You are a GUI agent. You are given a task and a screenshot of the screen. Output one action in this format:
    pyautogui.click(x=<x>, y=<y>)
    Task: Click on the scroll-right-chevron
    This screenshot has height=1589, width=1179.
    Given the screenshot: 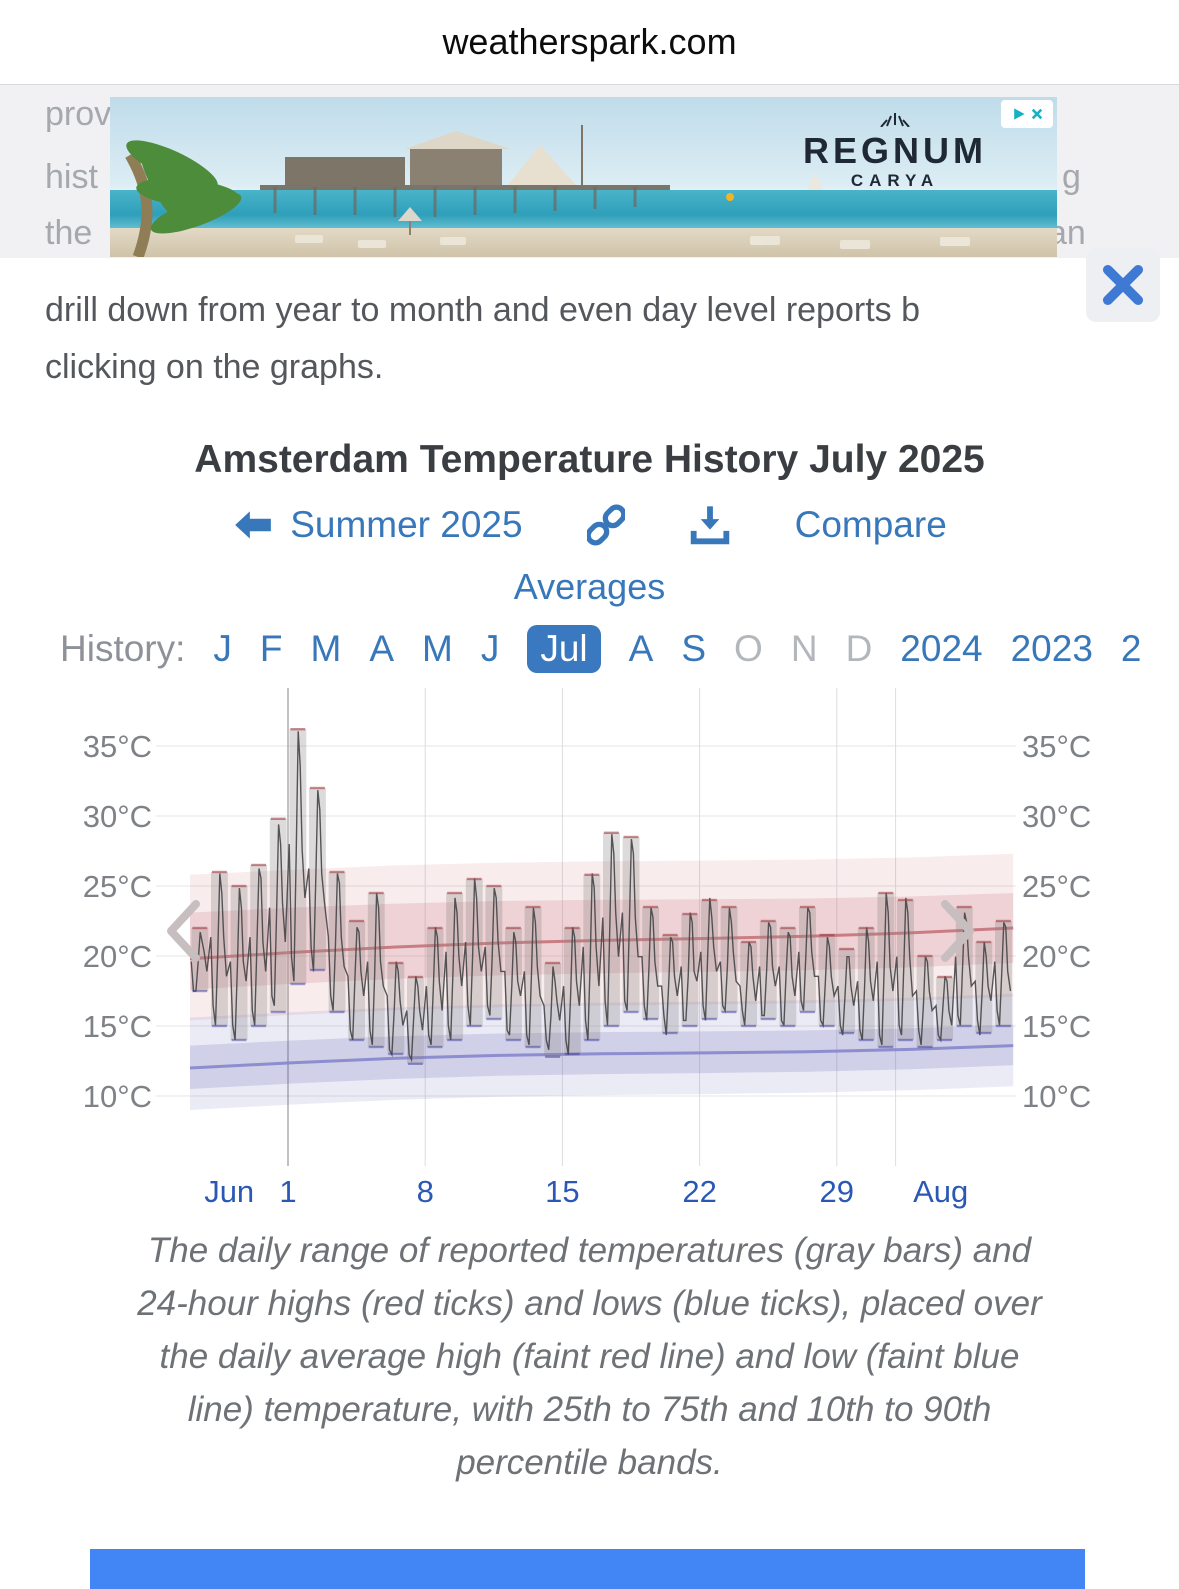 What is the action you would take?
    pyautogui.click(x=957, y=931)
    